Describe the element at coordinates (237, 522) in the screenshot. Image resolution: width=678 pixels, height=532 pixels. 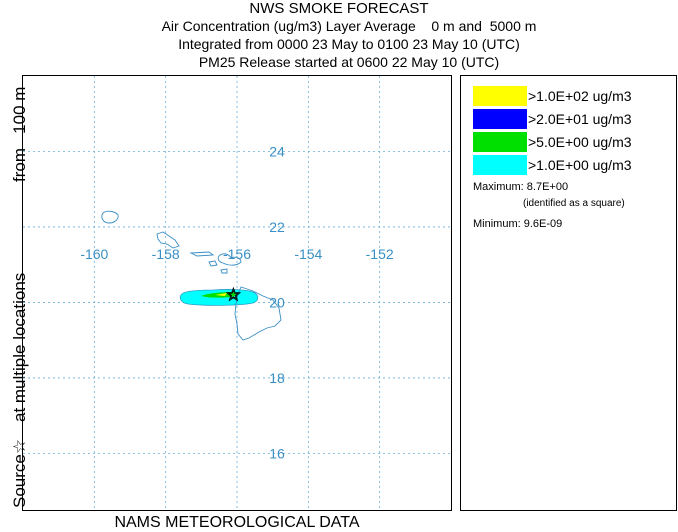
I see `footer-meteorological-data: NAMS METEOROLOGICAL DATA` at that location.